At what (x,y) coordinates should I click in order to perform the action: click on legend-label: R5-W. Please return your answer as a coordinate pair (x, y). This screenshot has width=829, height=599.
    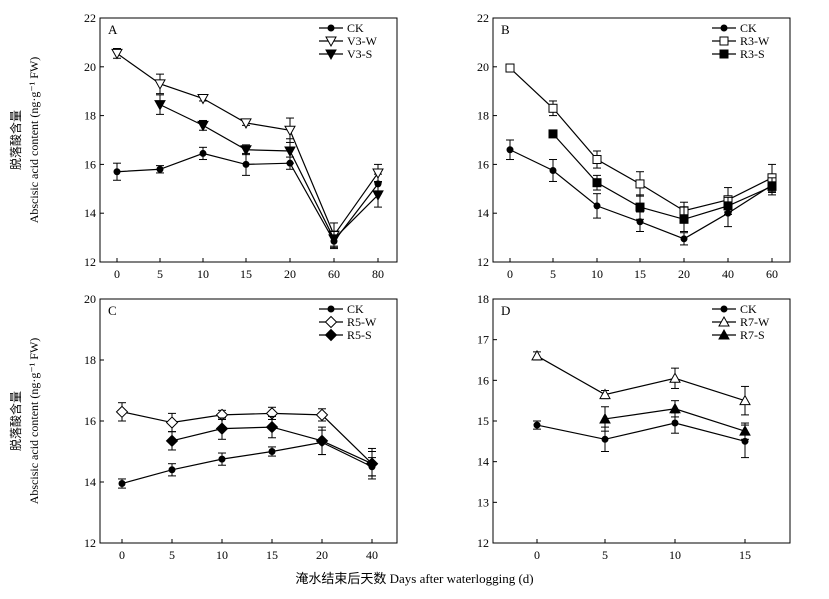
    Looking at the image, I should click on (362, 322).